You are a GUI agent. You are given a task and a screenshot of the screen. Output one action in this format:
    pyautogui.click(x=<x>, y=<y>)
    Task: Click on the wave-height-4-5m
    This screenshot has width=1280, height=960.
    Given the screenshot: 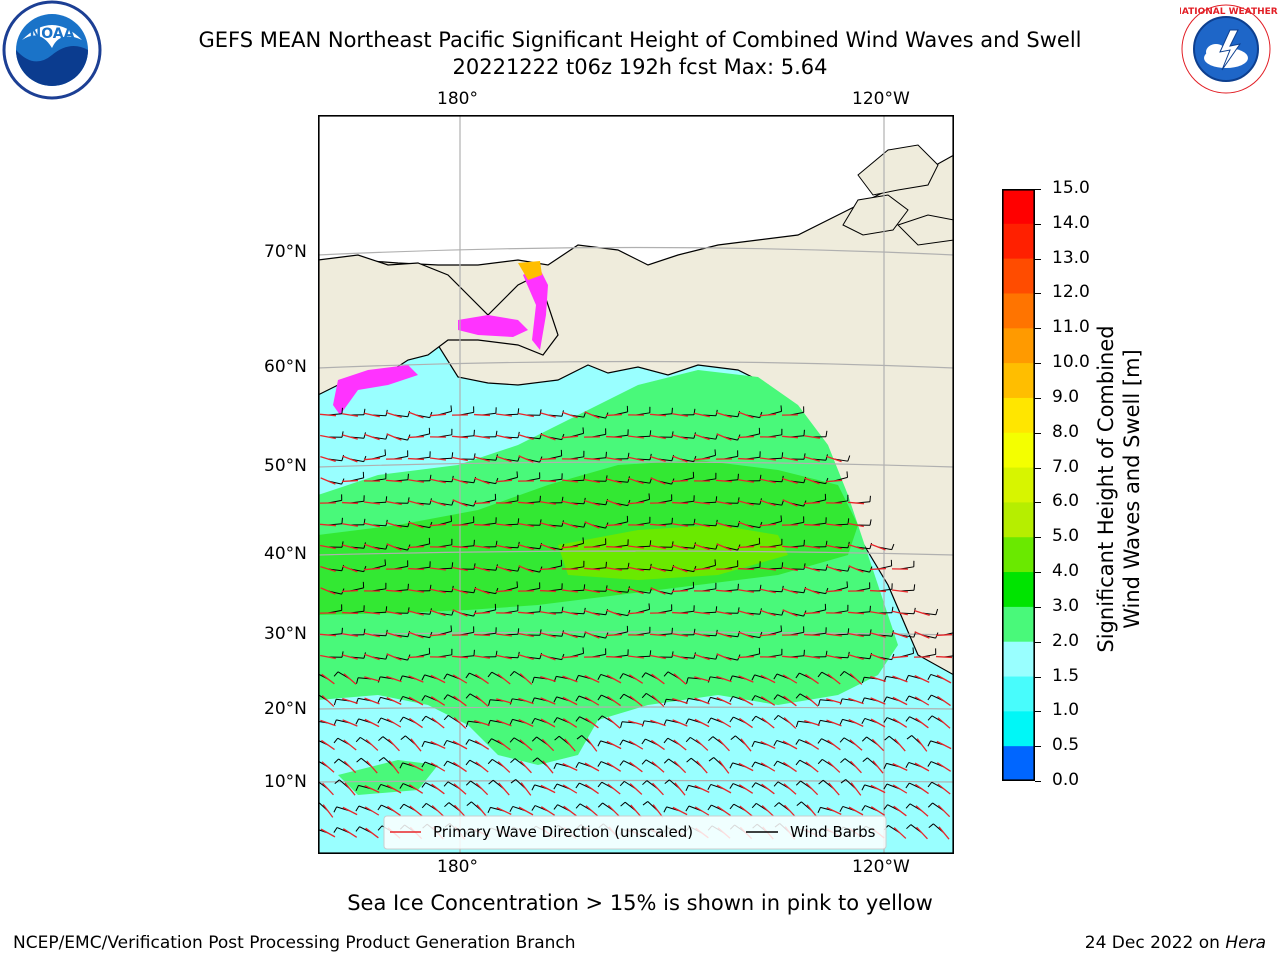 What is the action you would take?
    pyautogui.click(x=588, y=537)
    